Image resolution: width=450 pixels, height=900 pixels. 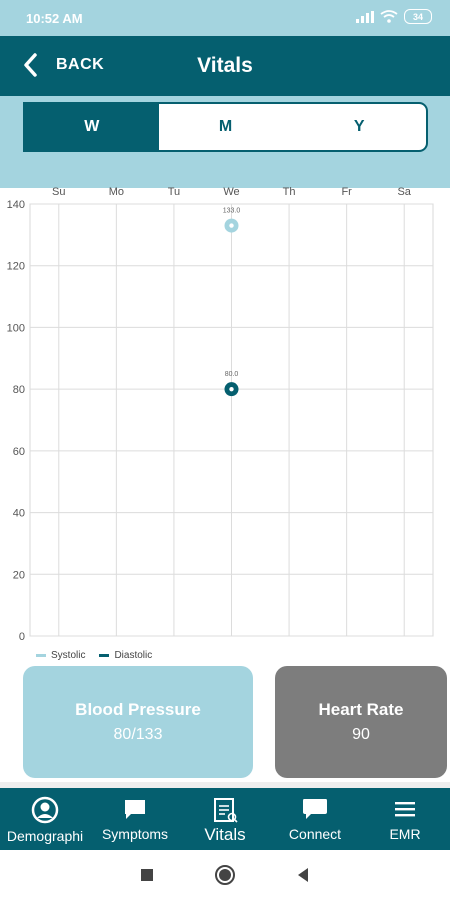 I want to click on tab-month: M, so click(x=226, y=127).